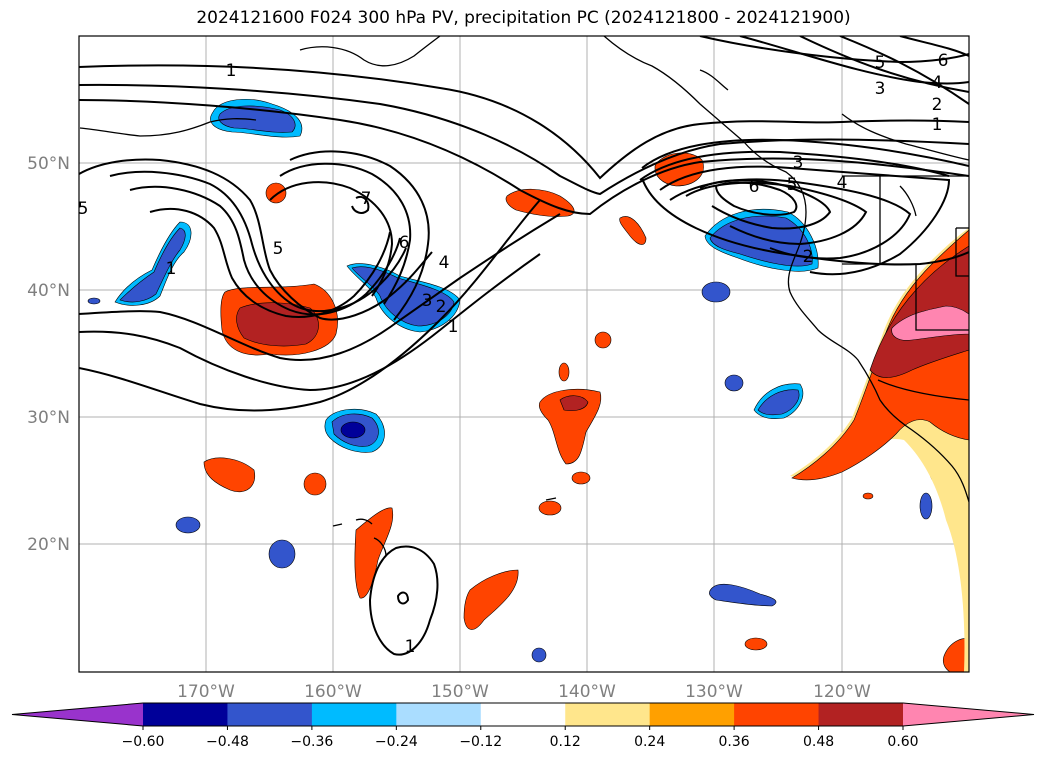 Image resolution: width=1047 pixels, height=765 pixels. I want to click on lon-label: 130°W, so click(714, 692).